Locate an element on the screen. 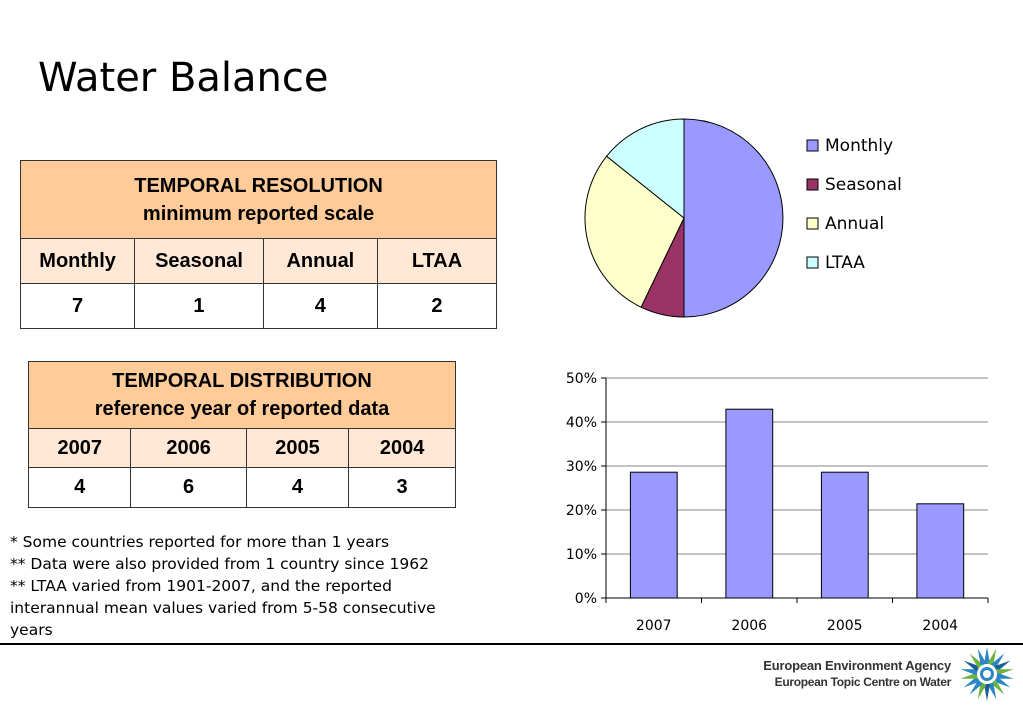  pie-slice-annual is located at coordinates (634, 231).